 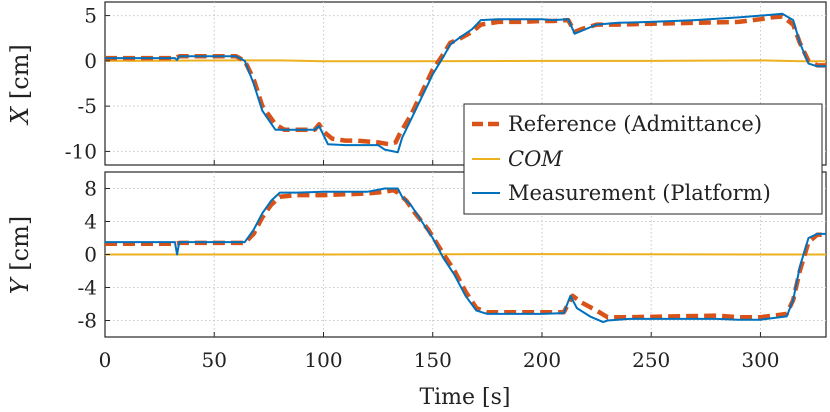 What do you see at coordinates (105, 360) in the screenshot?
I see `x-tick-label: 0` at bounding box center [105, 360].